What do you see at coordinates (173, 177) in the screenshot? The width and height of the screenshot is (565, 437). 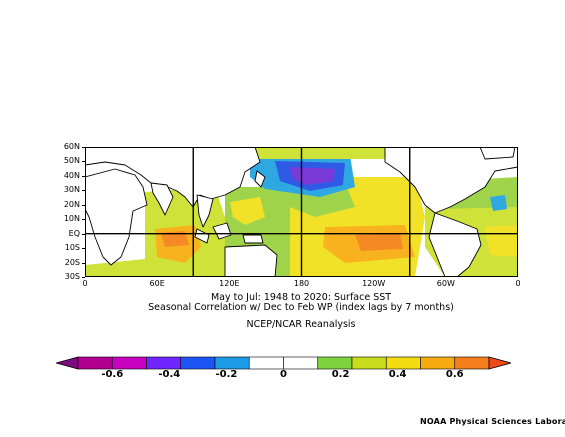 I see `land-eurasia` at bounding box center [173, 177].